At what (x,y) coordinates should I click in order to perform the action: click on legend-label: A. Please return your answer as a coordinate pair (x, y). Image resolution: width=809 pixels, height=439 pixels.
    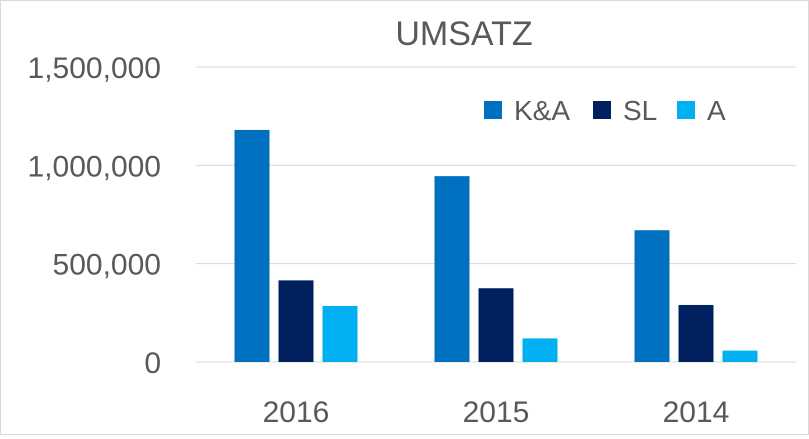
    Looking at the image, I should click on (716, 110).